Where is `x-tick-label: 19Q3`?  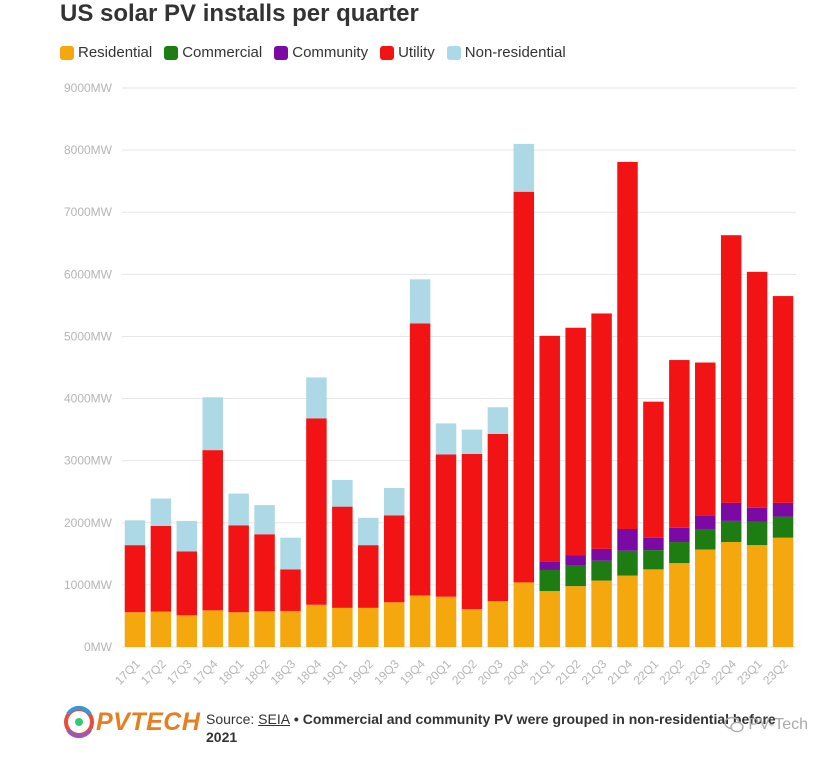 x-tick-label: 19Q3 is located at coordinates (386, 672).